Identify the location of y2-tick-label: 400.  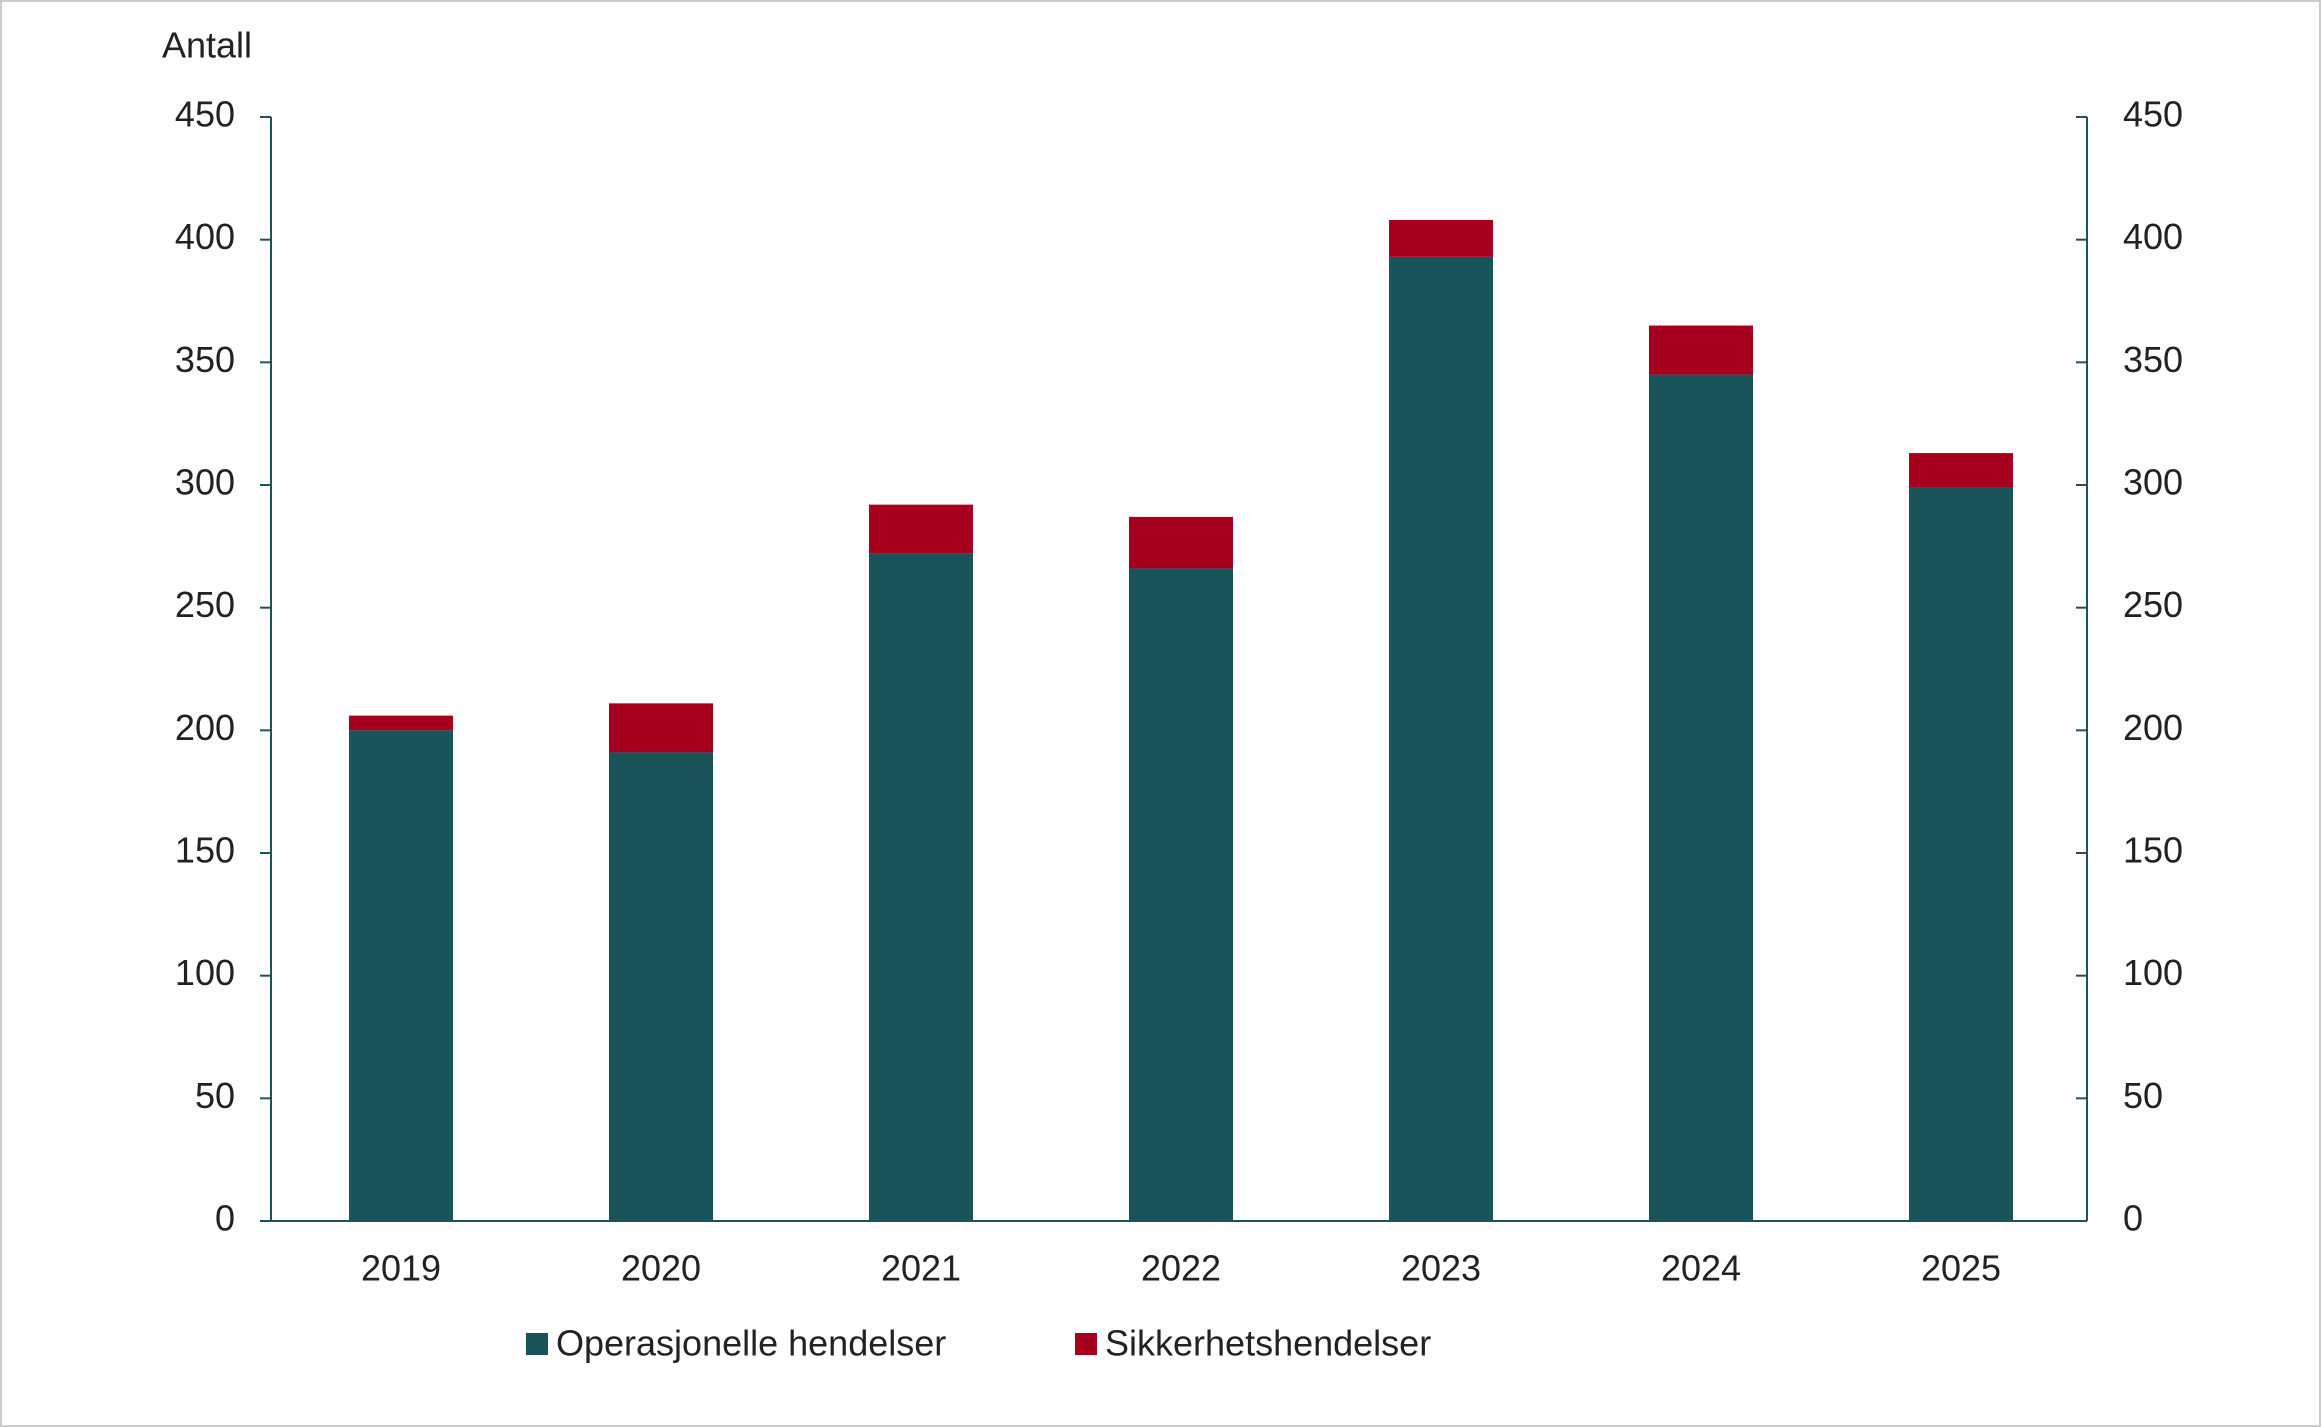
(2153, 236).